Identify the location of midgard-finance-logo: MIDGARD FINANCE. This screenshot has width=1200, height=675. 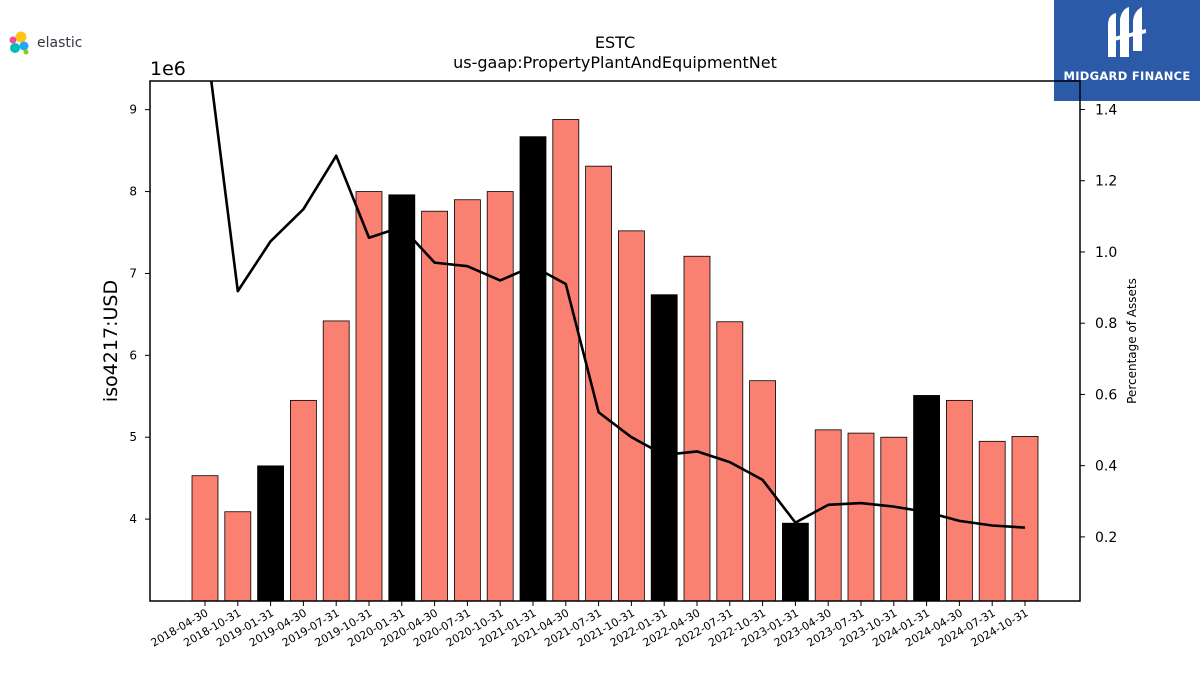
(1127, 50).